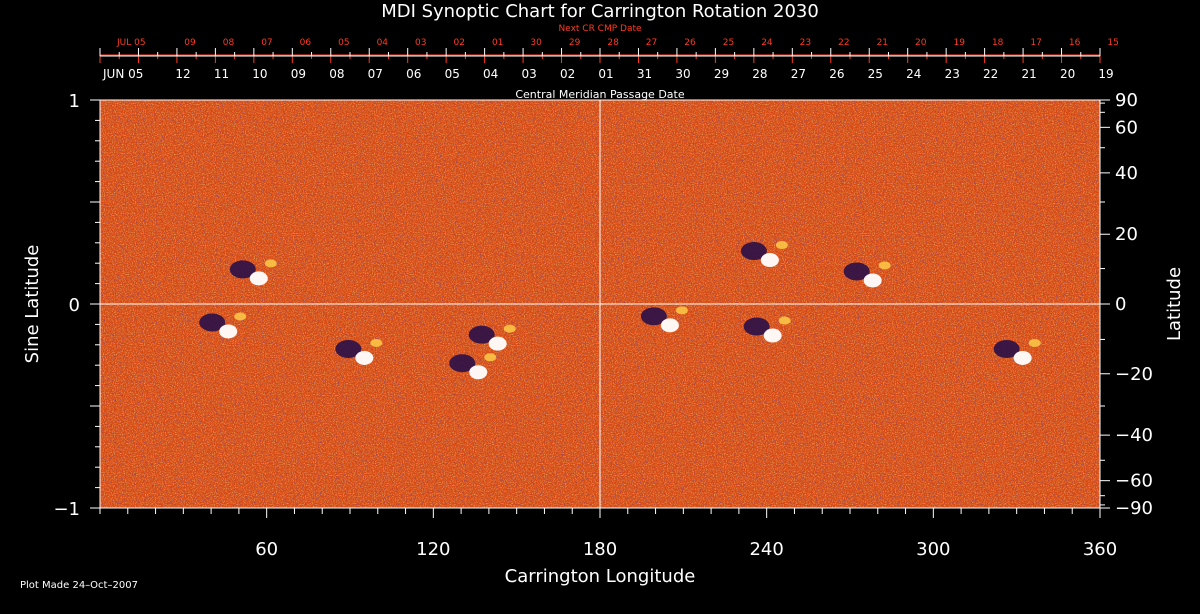 This screenshot has width=1200, height=614. What do you see at coordinates (1126, 100) in the screenshot?
I see `y-right-tick-label: 90` at bounding box center [1126, 100].